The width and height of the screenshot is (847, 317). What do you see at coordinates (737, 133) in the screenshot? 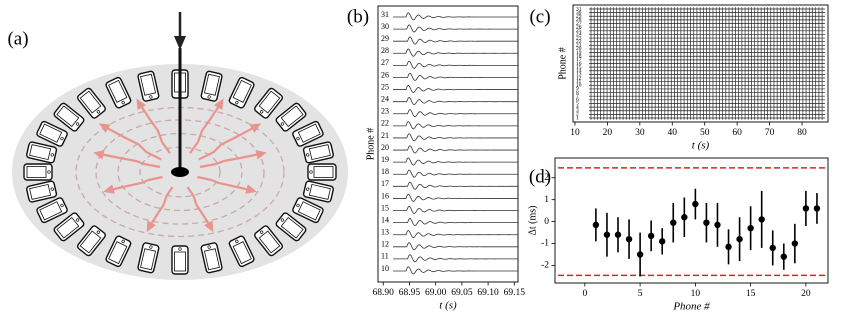
I see `x-tick-label: 60` at bounding box center [737, 133].